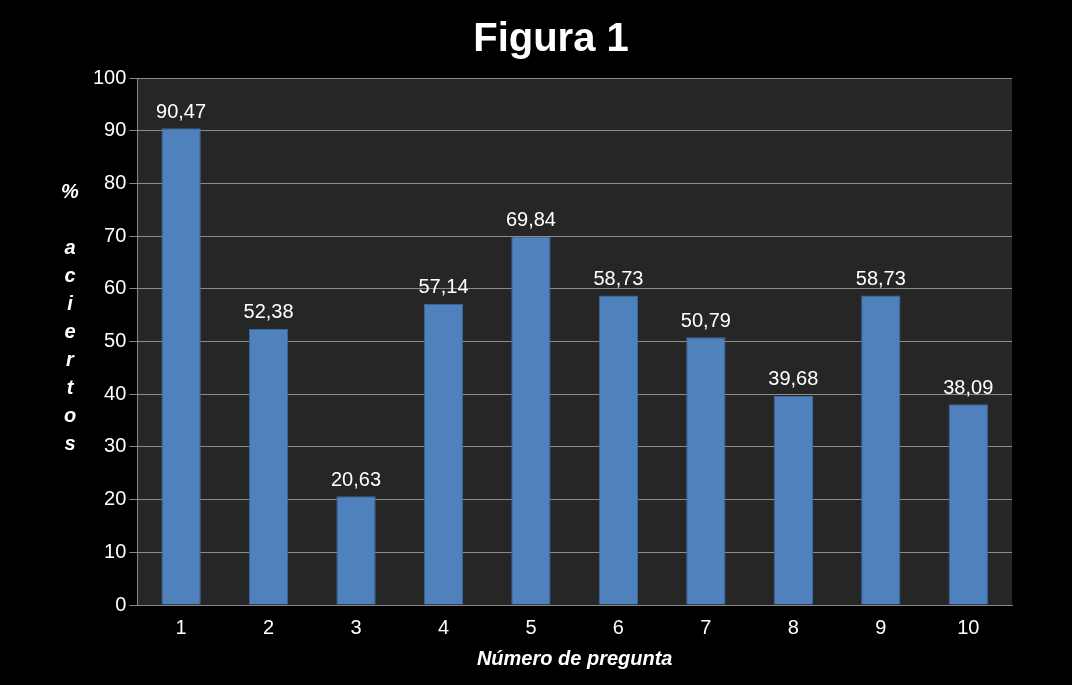  Describe the element at coordinates (115, 129) in the screenshot. I see `y-tick-label: 90` at that location.